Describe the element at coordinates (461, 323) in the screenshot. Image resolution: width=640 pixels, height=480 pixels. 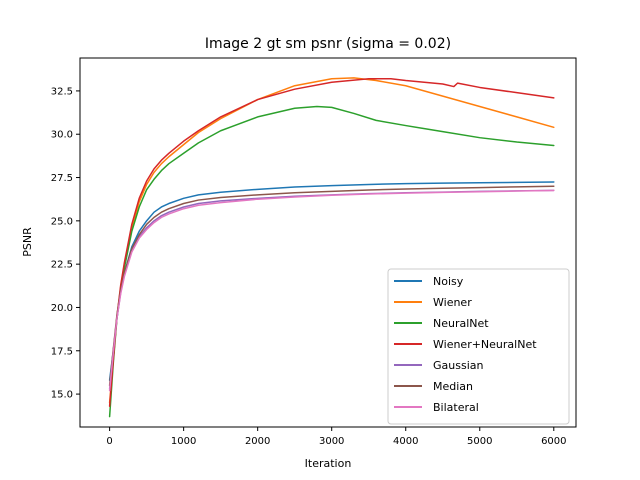
I see `legend-label: NeuralNet` at that location.